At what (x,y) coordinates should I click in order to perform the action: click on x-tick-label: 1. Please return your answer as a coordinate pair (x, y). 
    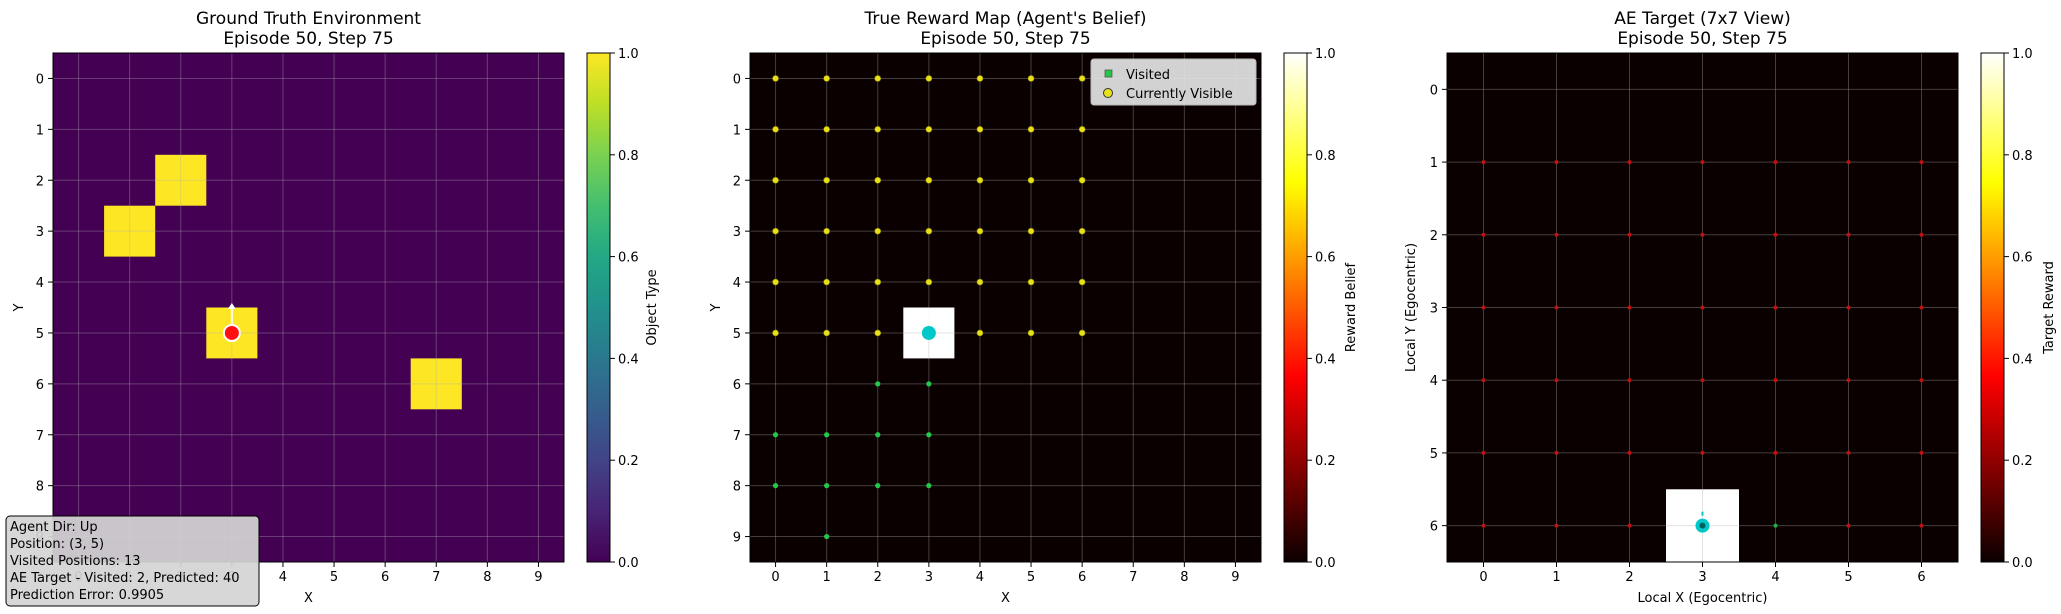
    Looking at the image, I should click on (1556, 577).